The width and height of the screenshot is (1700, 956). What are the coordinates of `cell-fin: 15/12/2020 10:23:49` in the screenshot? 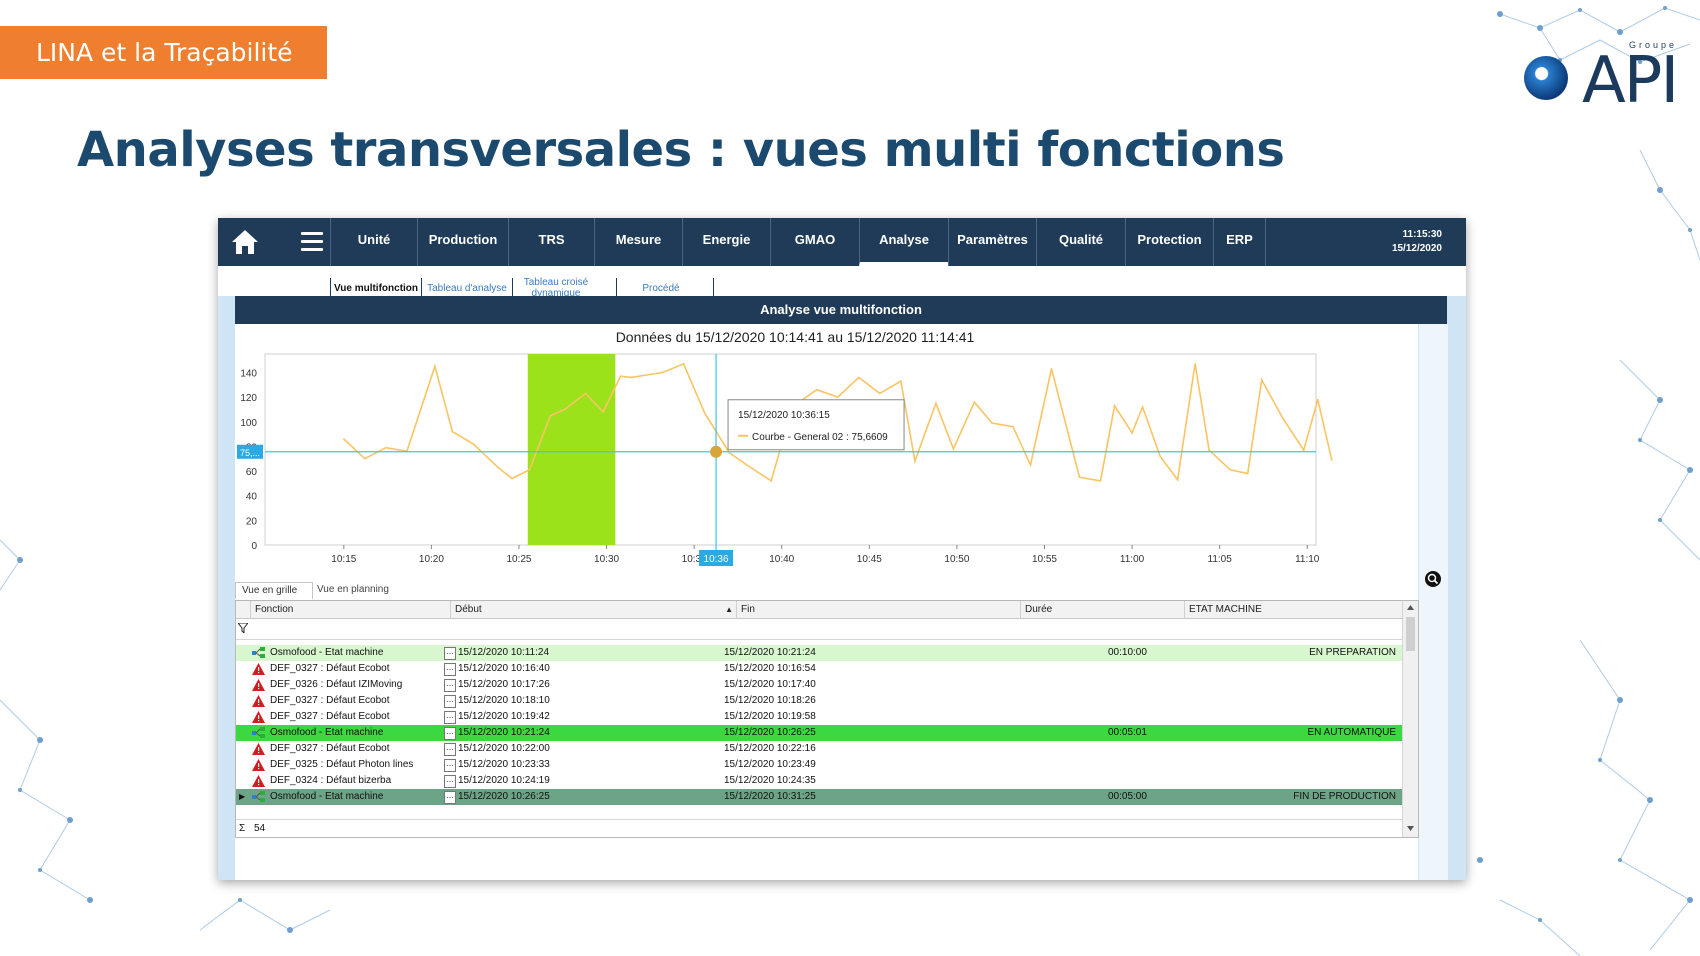 It's located at (770, 764).